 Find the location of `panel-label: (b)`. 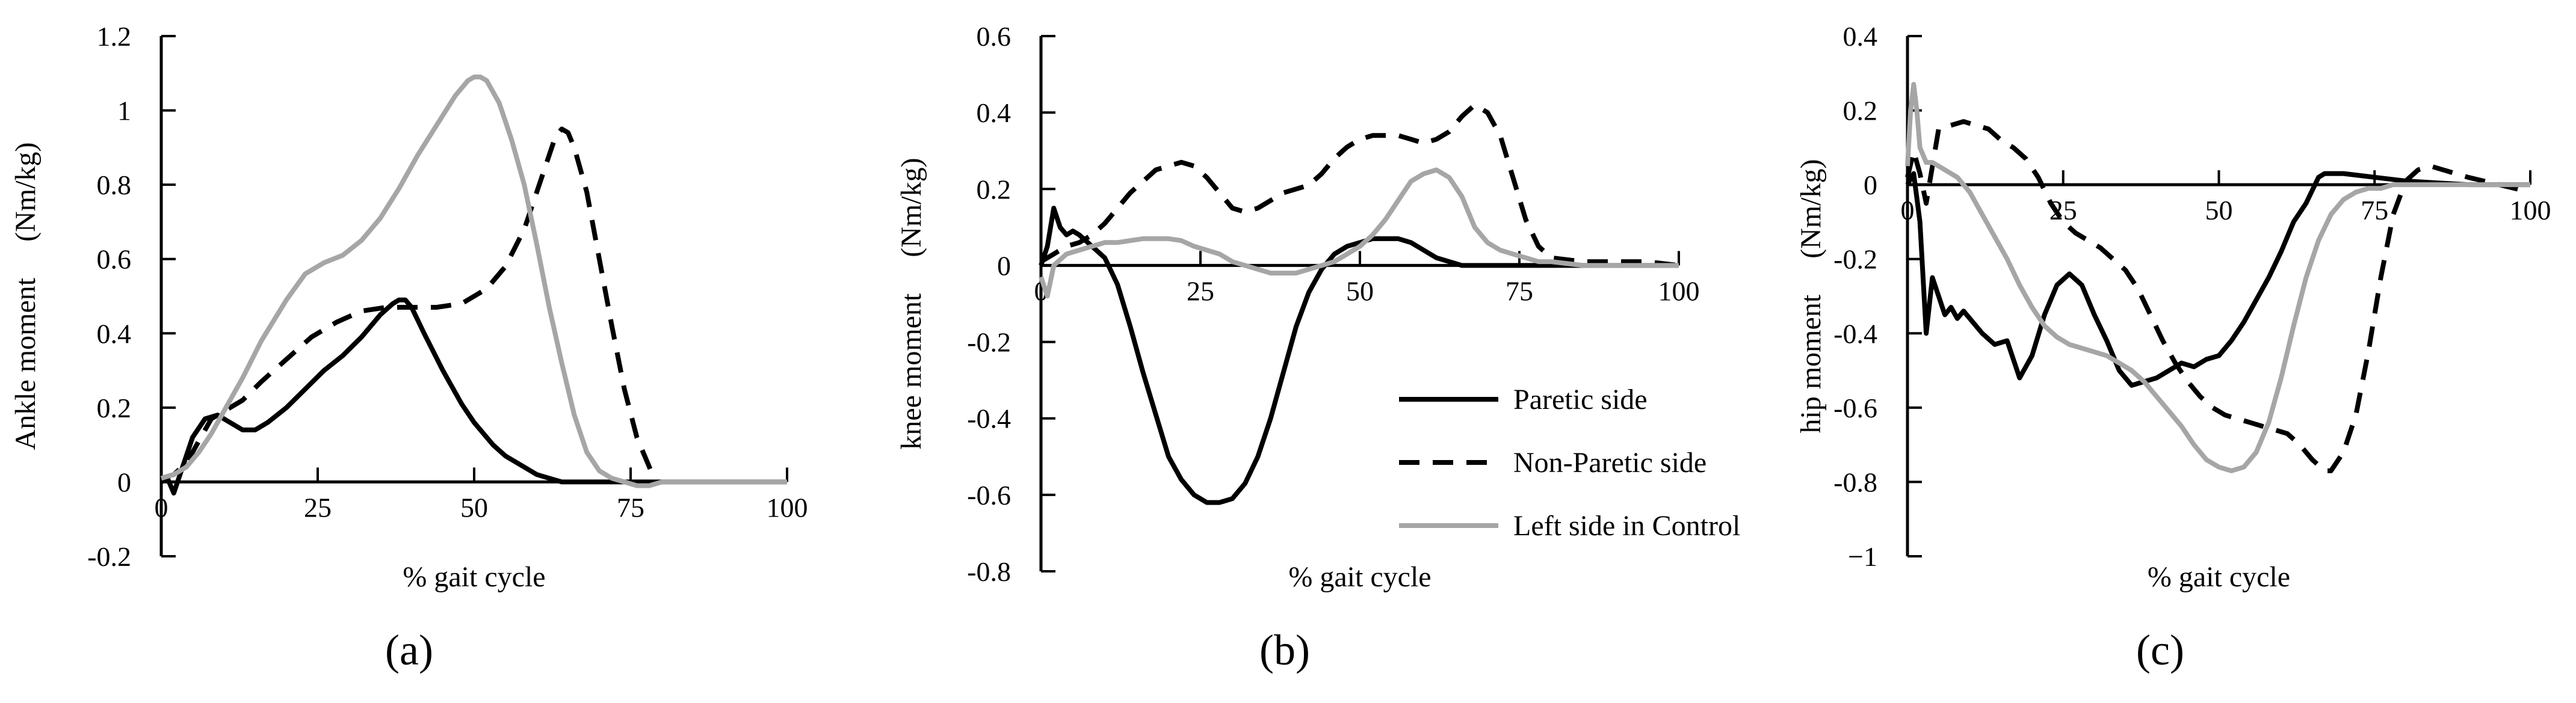

panel-label: (b) is located at coordinates (1284, 650).